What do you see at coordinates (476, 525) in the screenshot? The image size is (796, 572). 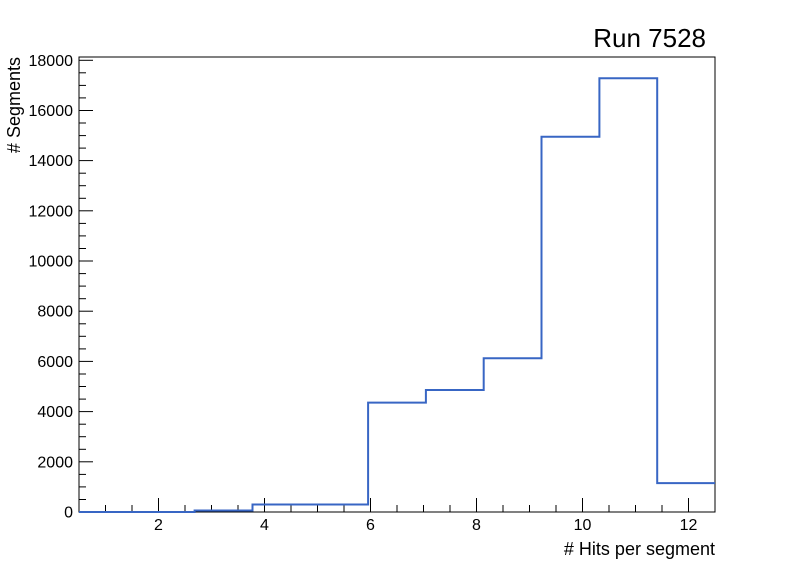 I see `x-tick-label: 8` at bounding box center [476, 525].